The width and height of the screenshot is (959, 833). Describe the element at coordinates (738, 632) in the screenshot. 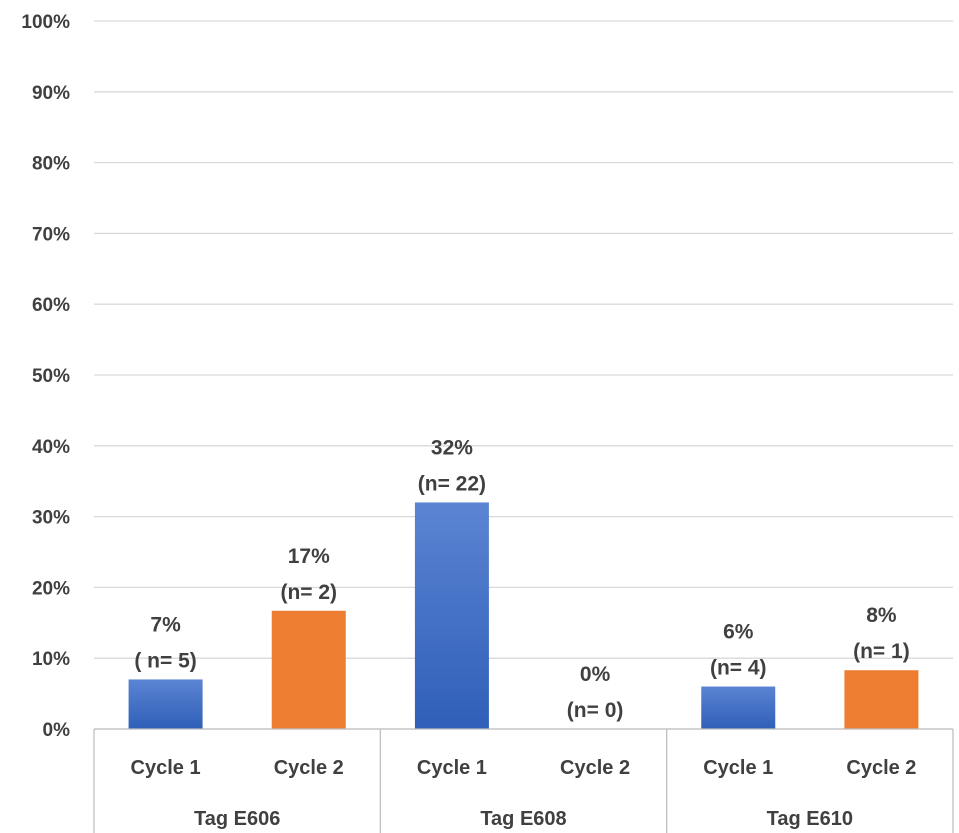

I see `data-label-percent: 6%` at that location.